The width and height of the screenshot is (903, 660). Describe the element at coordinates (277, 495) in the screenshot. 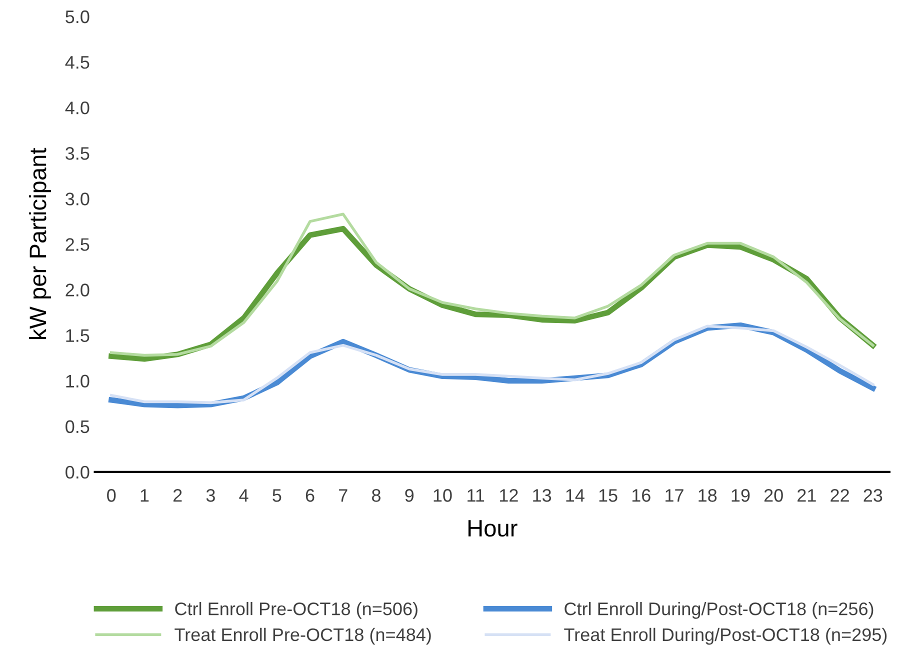

I see `x-tick-label: 5` at that location.